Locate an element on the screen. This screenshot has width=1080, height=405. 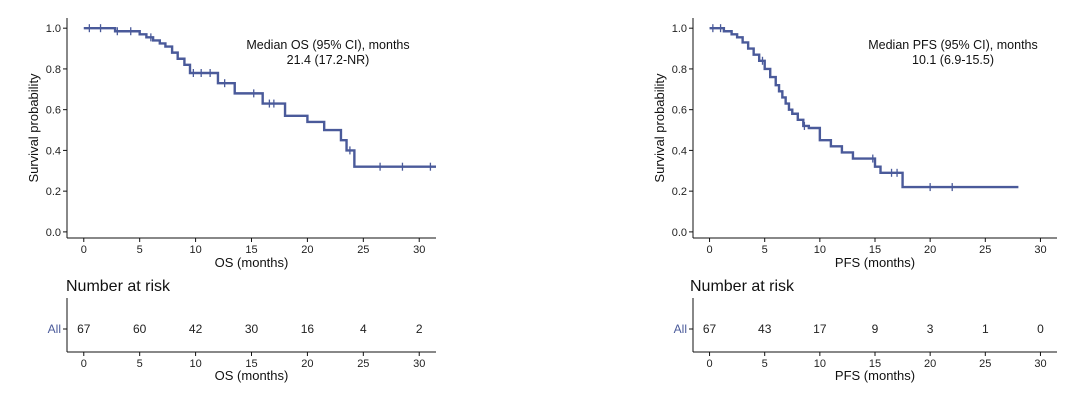
risk-count: 60 is located at coordinates (140, 329).